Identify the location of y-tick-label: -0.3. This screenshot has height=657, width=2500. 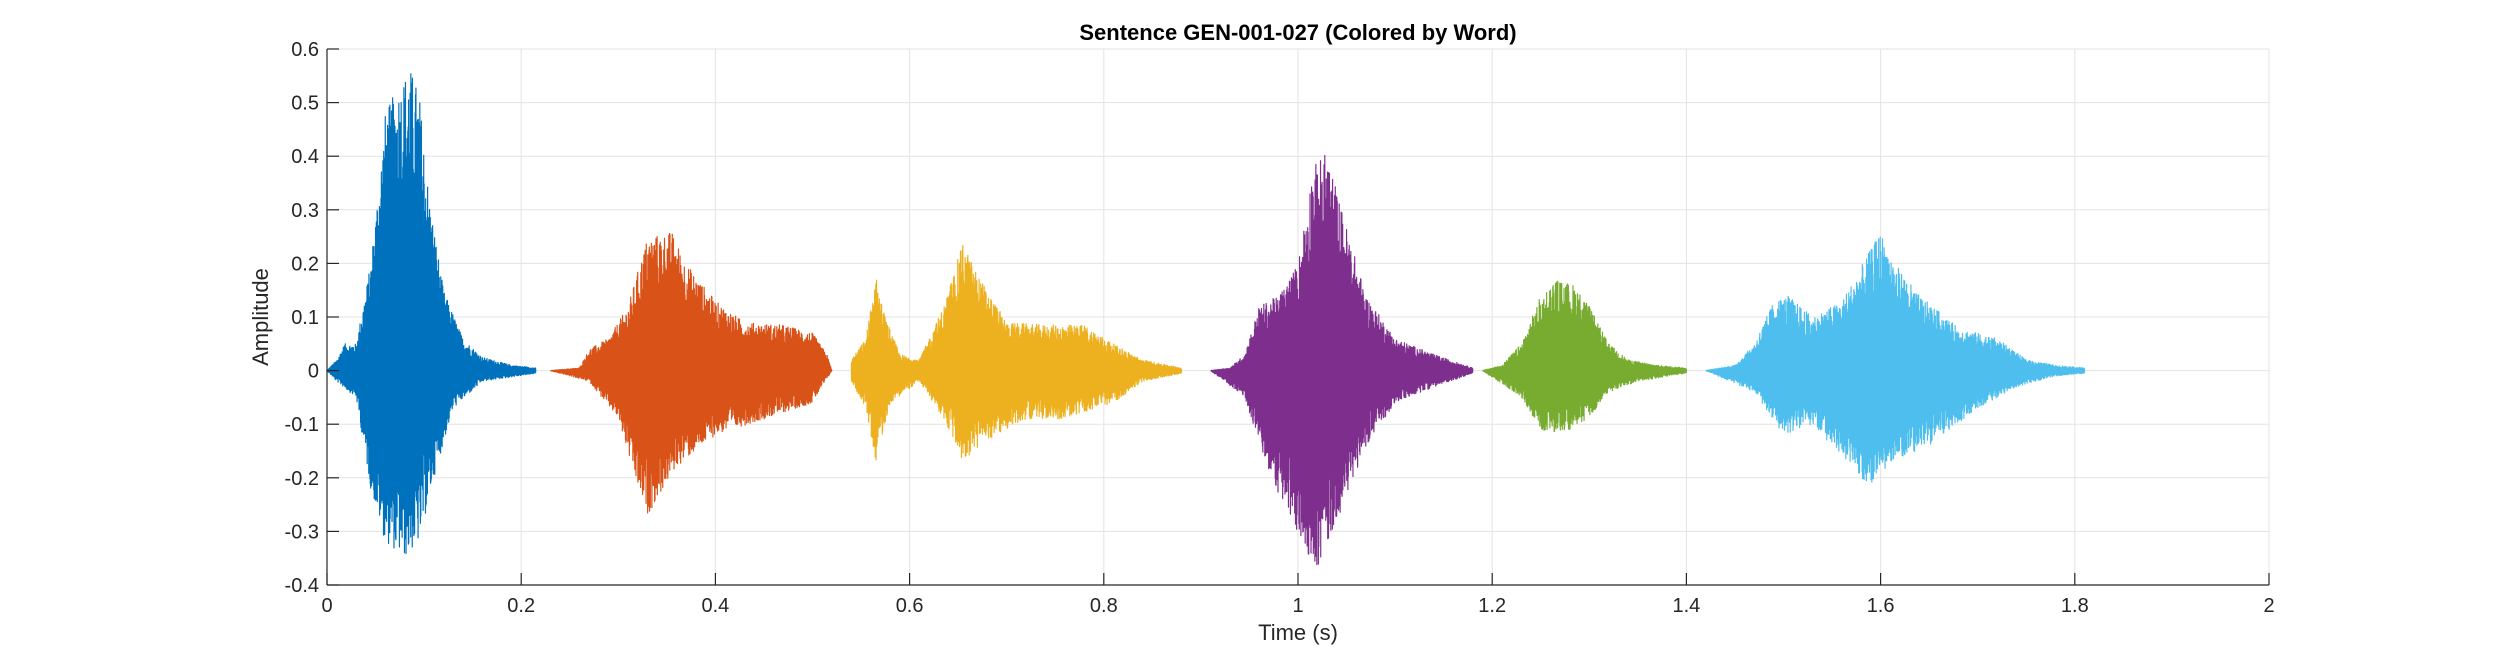
(302, 532).